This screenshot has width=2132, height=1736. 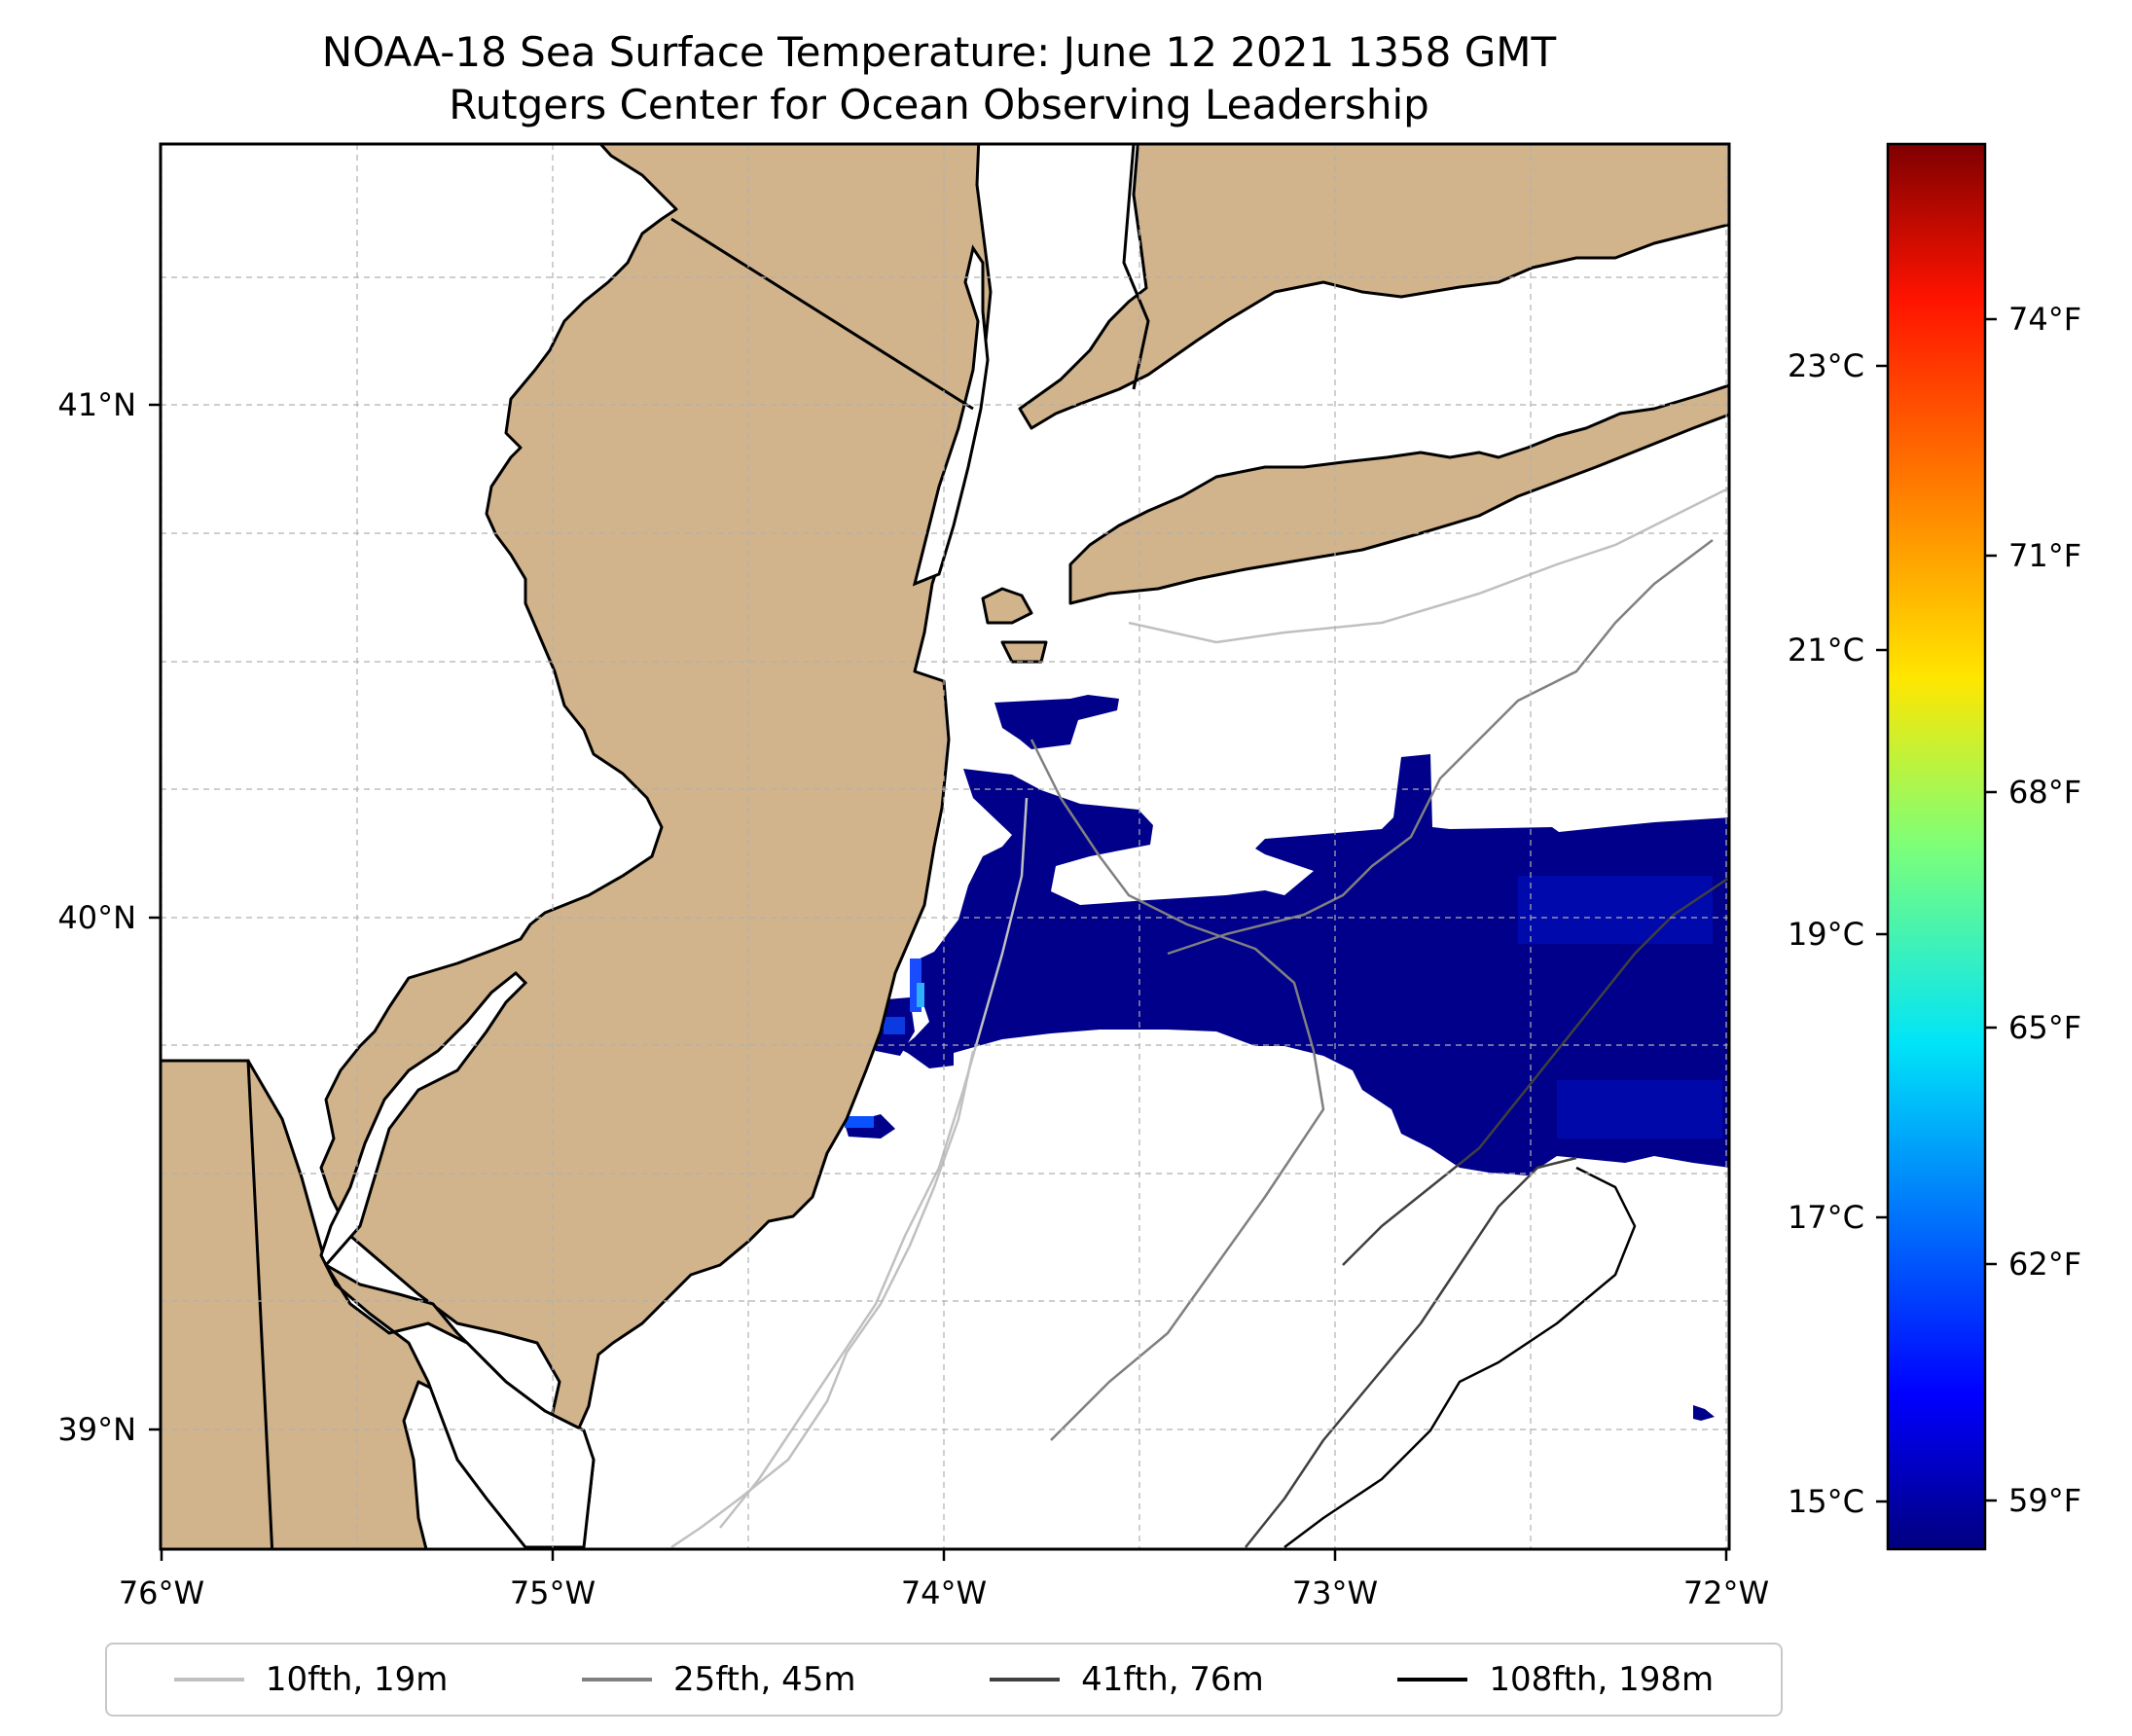 What do you see at coordinates (2044, 556) in the screenshot?
I see `colorbar-fahrenheit-label: 71°F` at bounding box center [2044, 556].